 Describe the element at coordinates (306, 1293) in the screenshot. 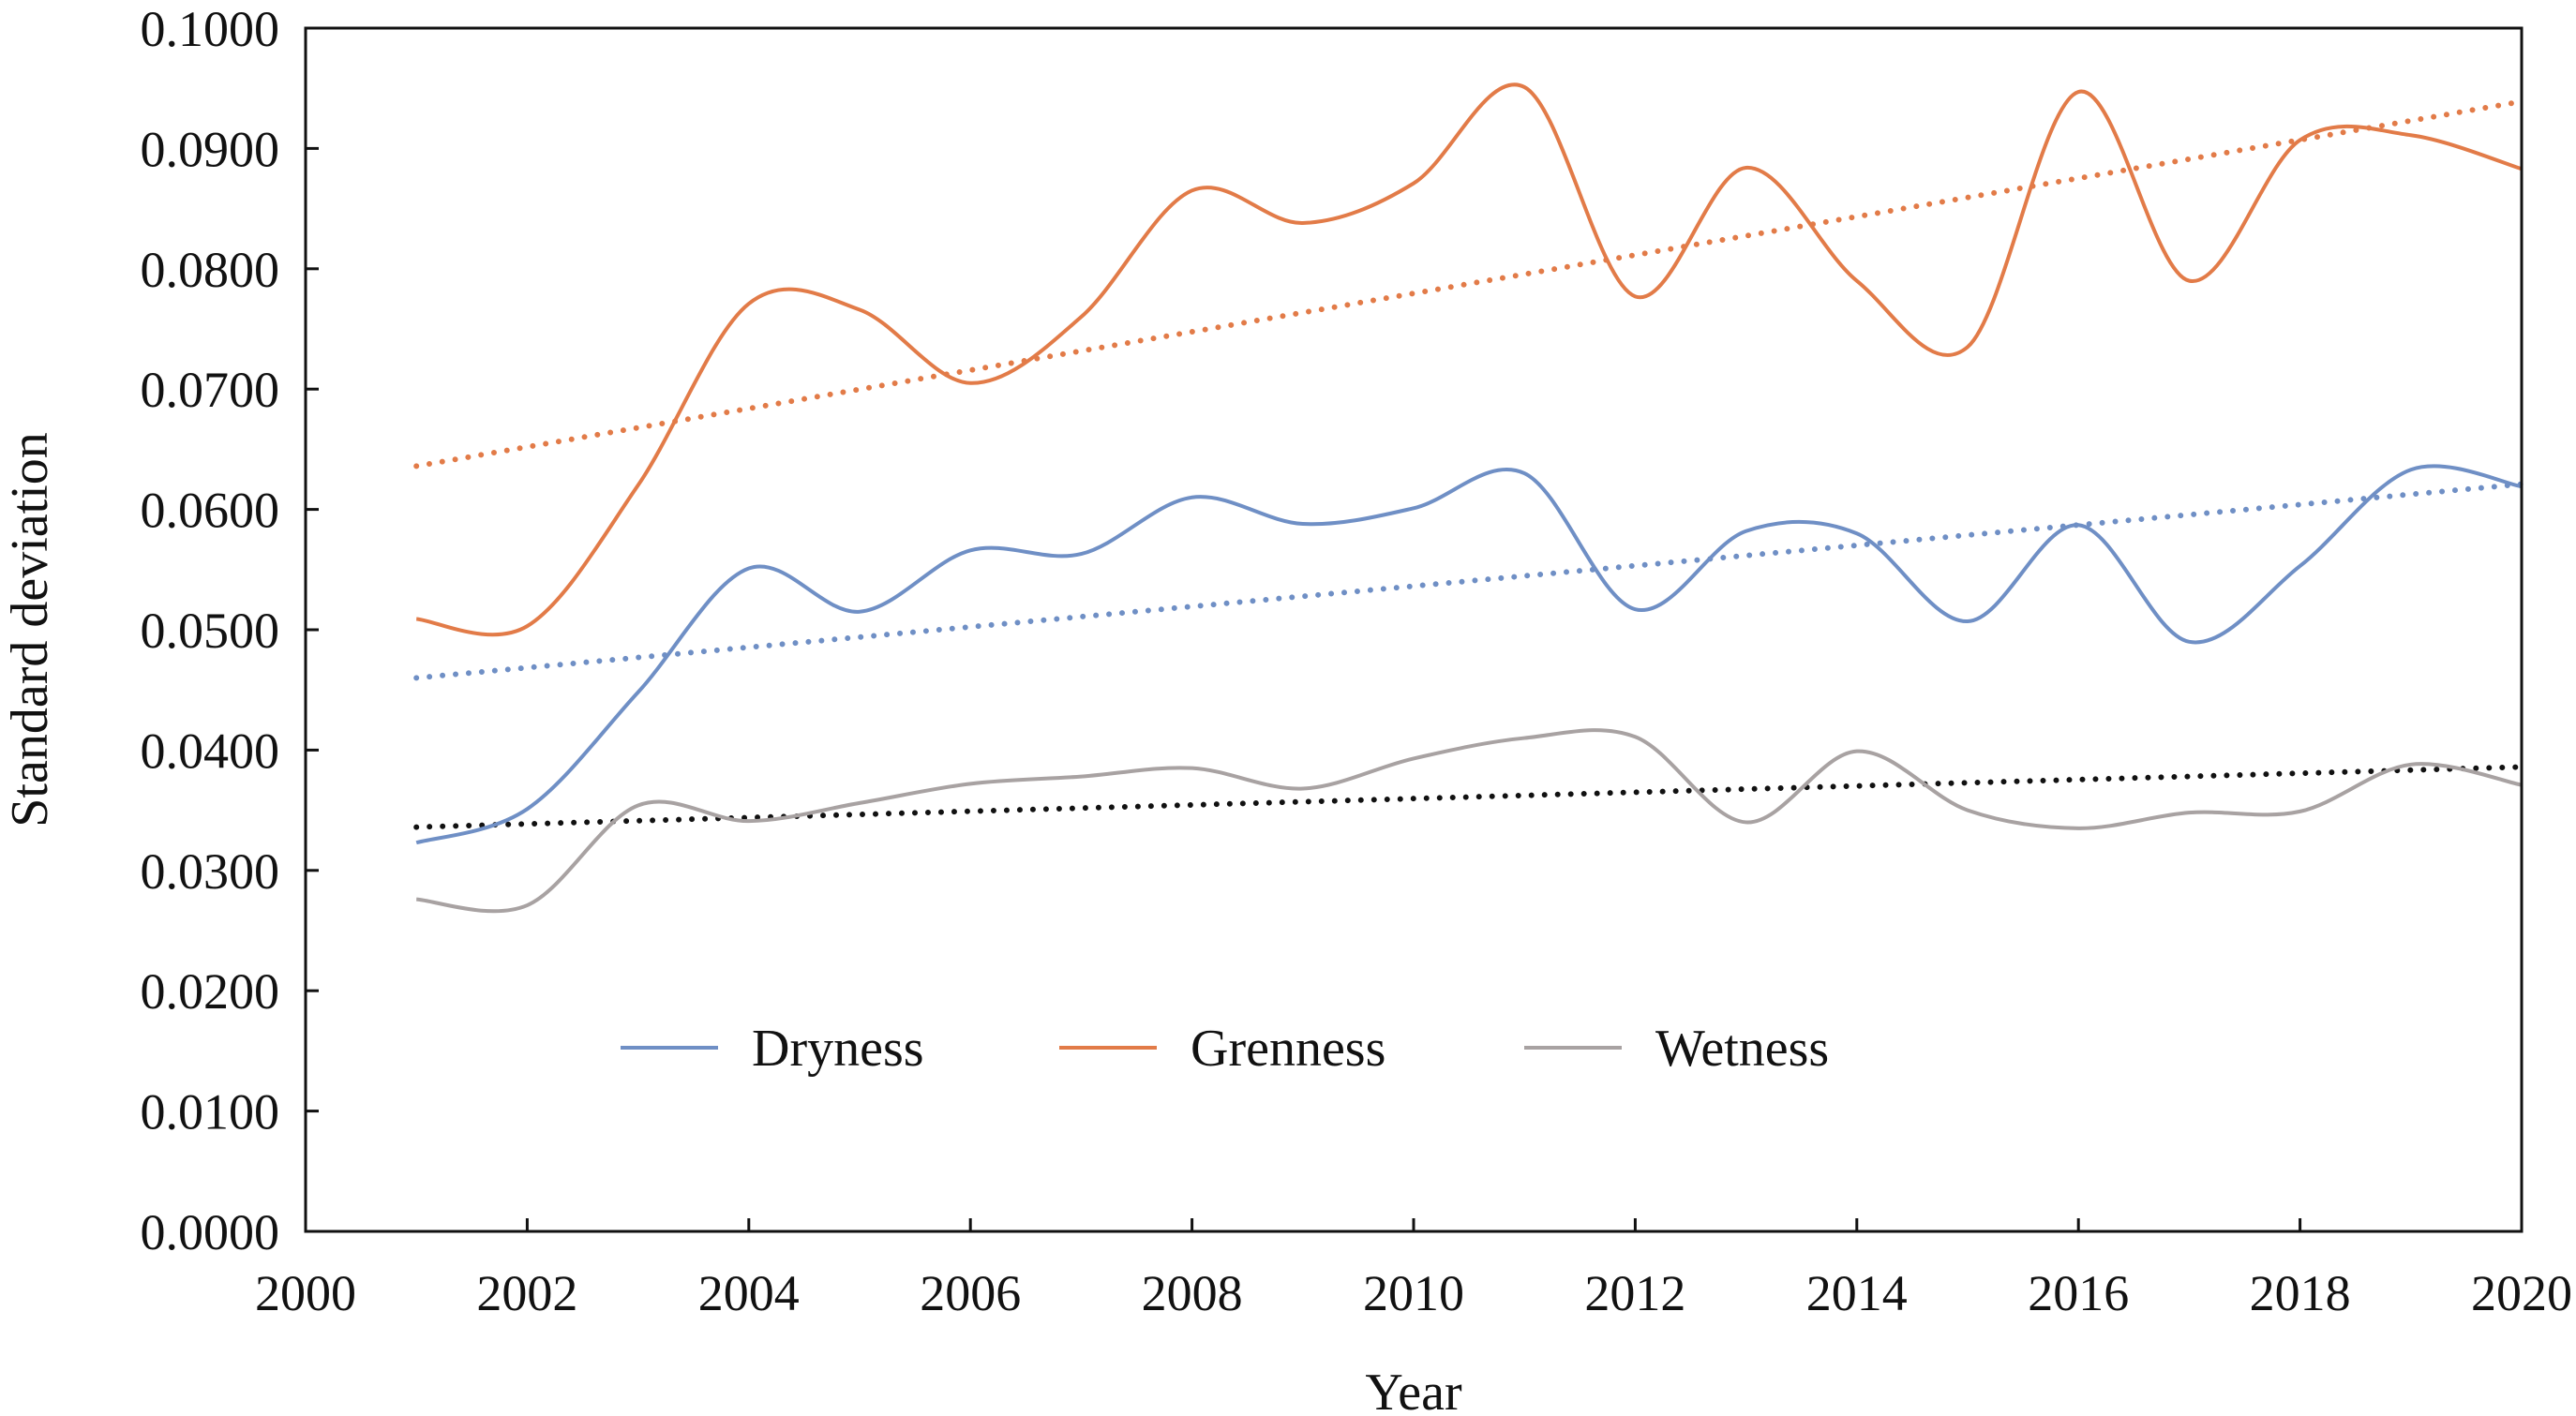

I see `x-tick-label: 2000` at that location.